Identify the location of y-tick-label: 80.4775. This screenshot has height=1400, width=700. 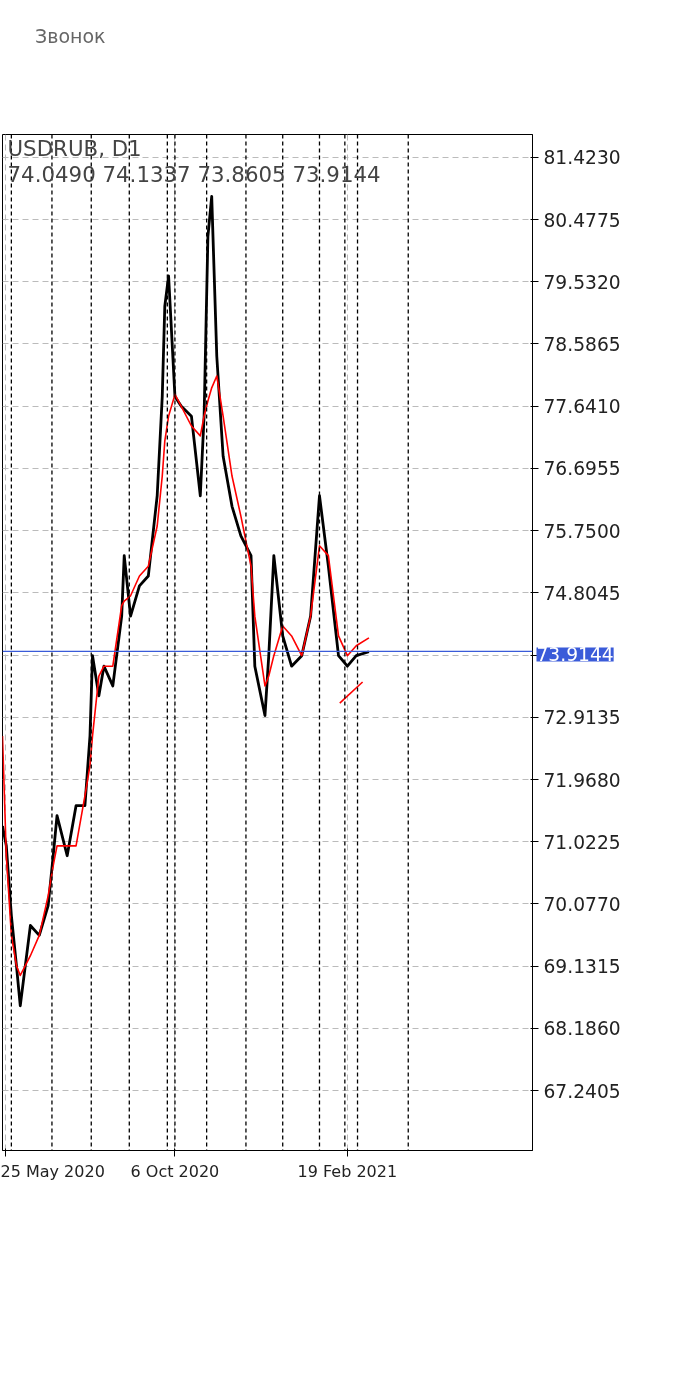
(582, 220).